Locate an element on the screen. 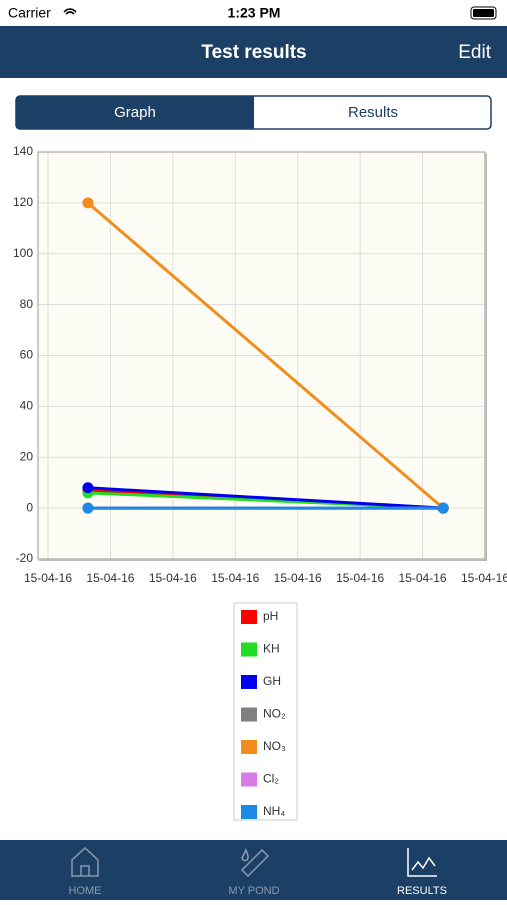 This screenshot has height=905, width=507. tab-my-pond: MY POND is located at coordinates (253, 891).